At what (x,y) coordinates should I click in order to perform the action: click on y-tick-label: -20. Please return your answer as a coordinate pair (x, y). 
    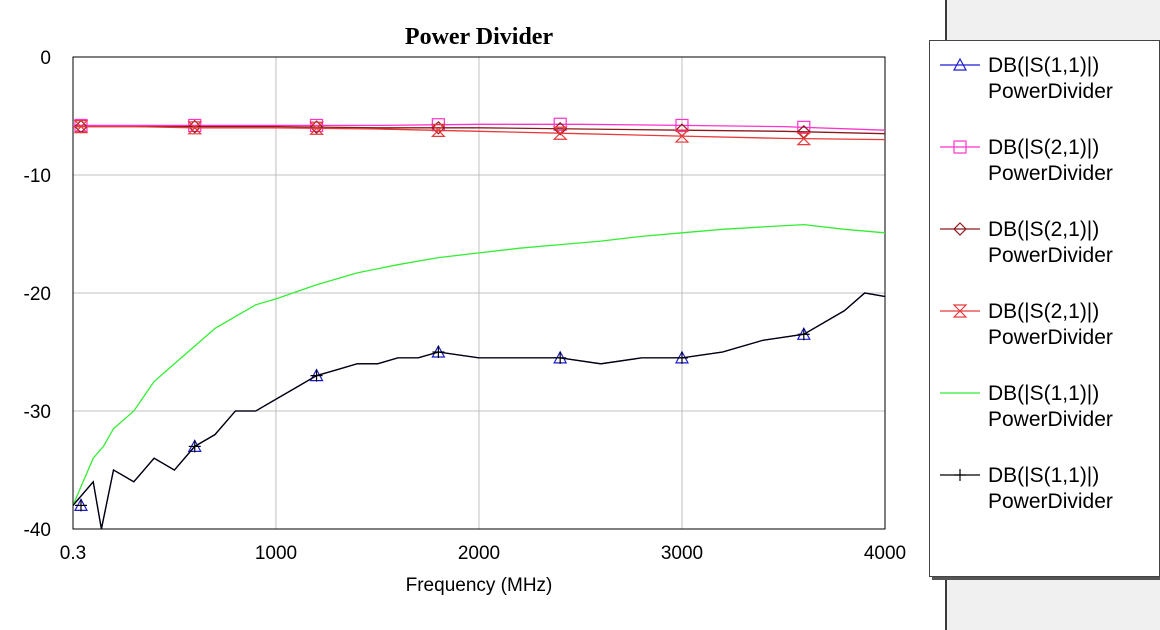
    Looking at the image, I should click on (37, 294).